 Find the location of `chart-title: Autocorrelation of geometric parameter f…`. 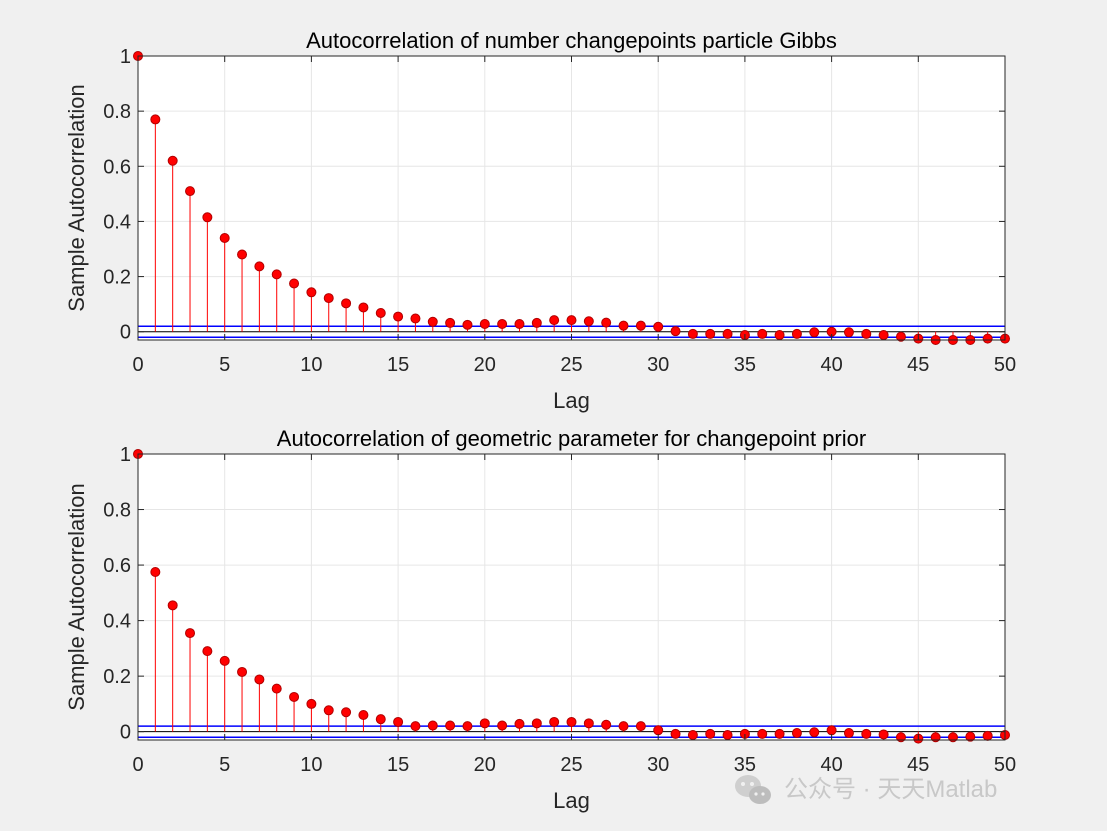

chart-title: Autocorrelation of geometric parameter f… is located at coordinates (571, 438).